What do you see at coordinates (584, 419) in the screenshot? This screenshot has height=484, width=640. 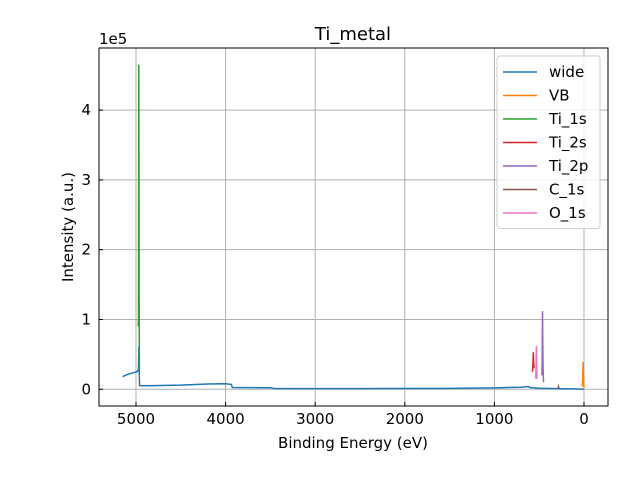 I see `x-tick-label: 0` at bounding box center [584, 419].